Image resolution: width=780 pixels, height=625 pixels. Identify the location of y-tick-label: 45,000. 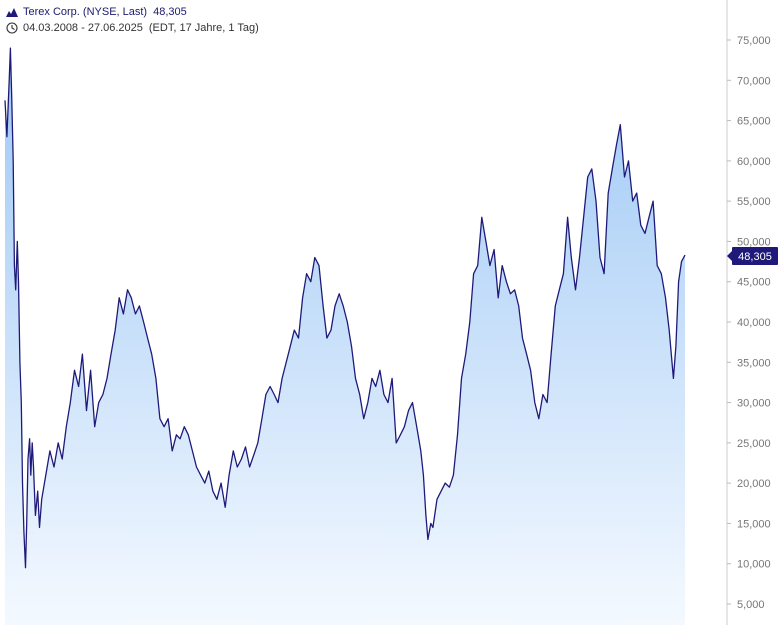
(754, 283).